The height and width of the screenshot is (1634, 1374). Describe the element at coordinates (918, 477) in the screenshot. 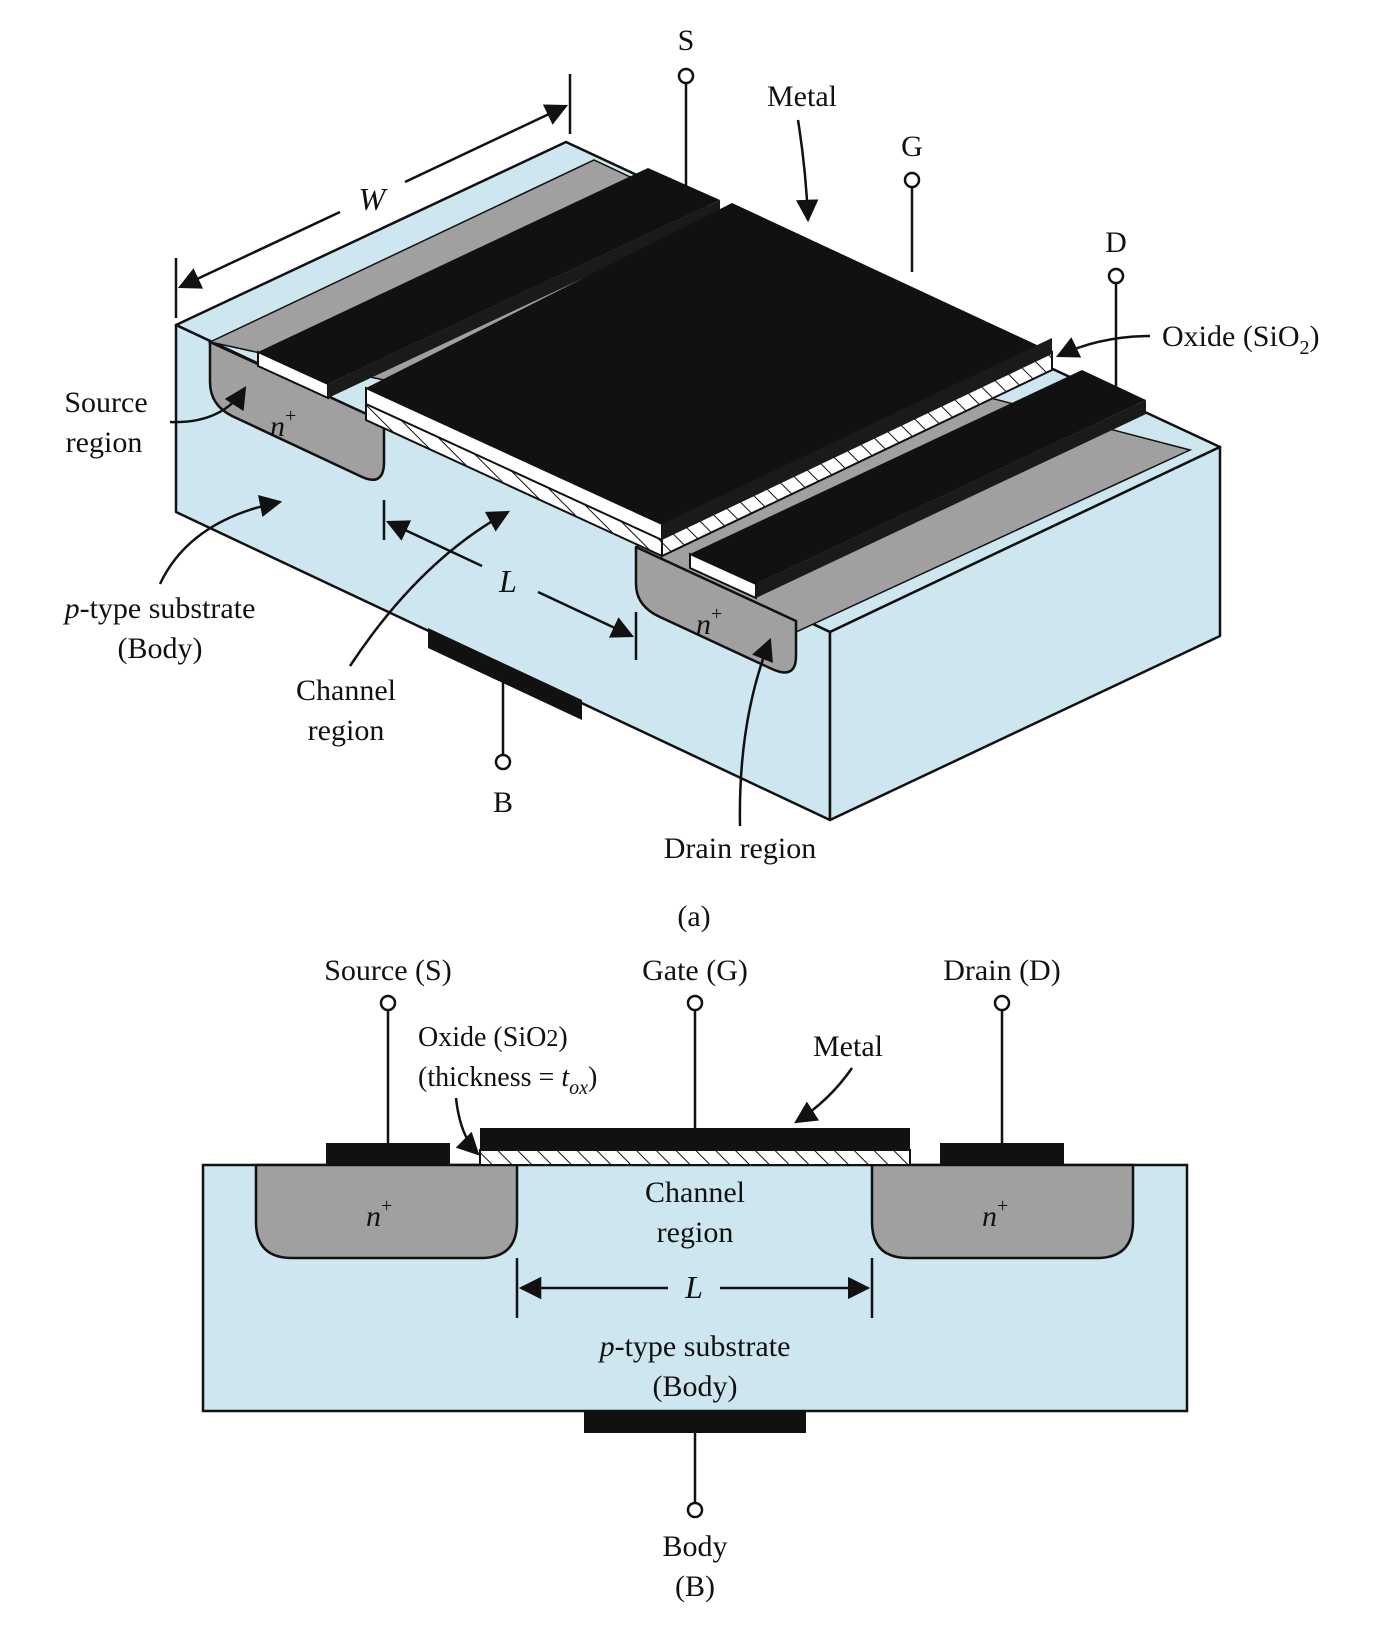

I see `drain-metal-top` at that location.